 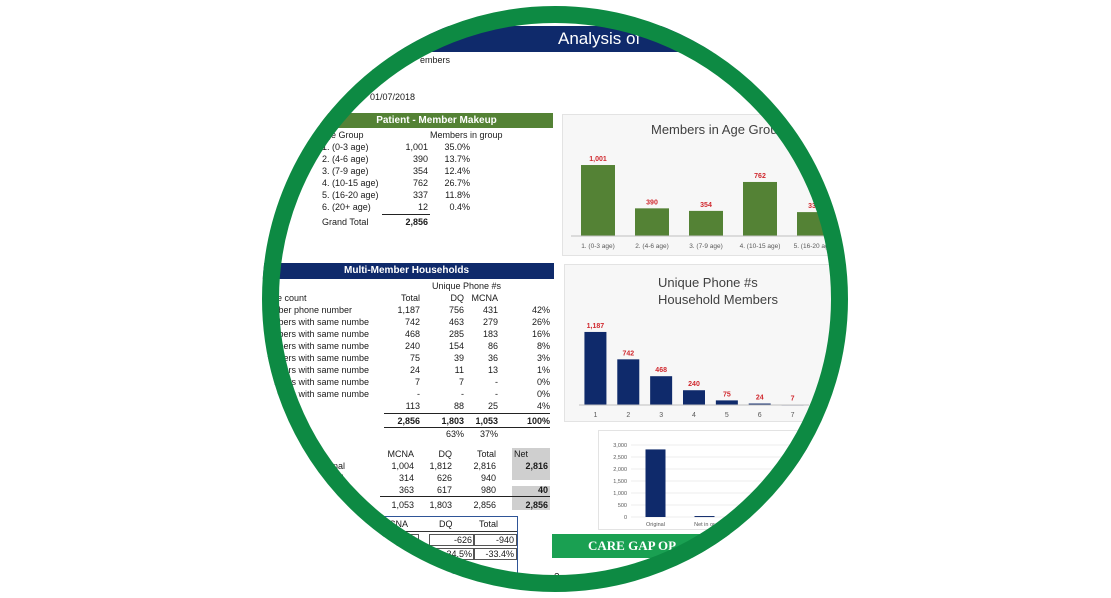 I want to click on care-gap-text: CARE GAP OP, so click(x=632, y=545).